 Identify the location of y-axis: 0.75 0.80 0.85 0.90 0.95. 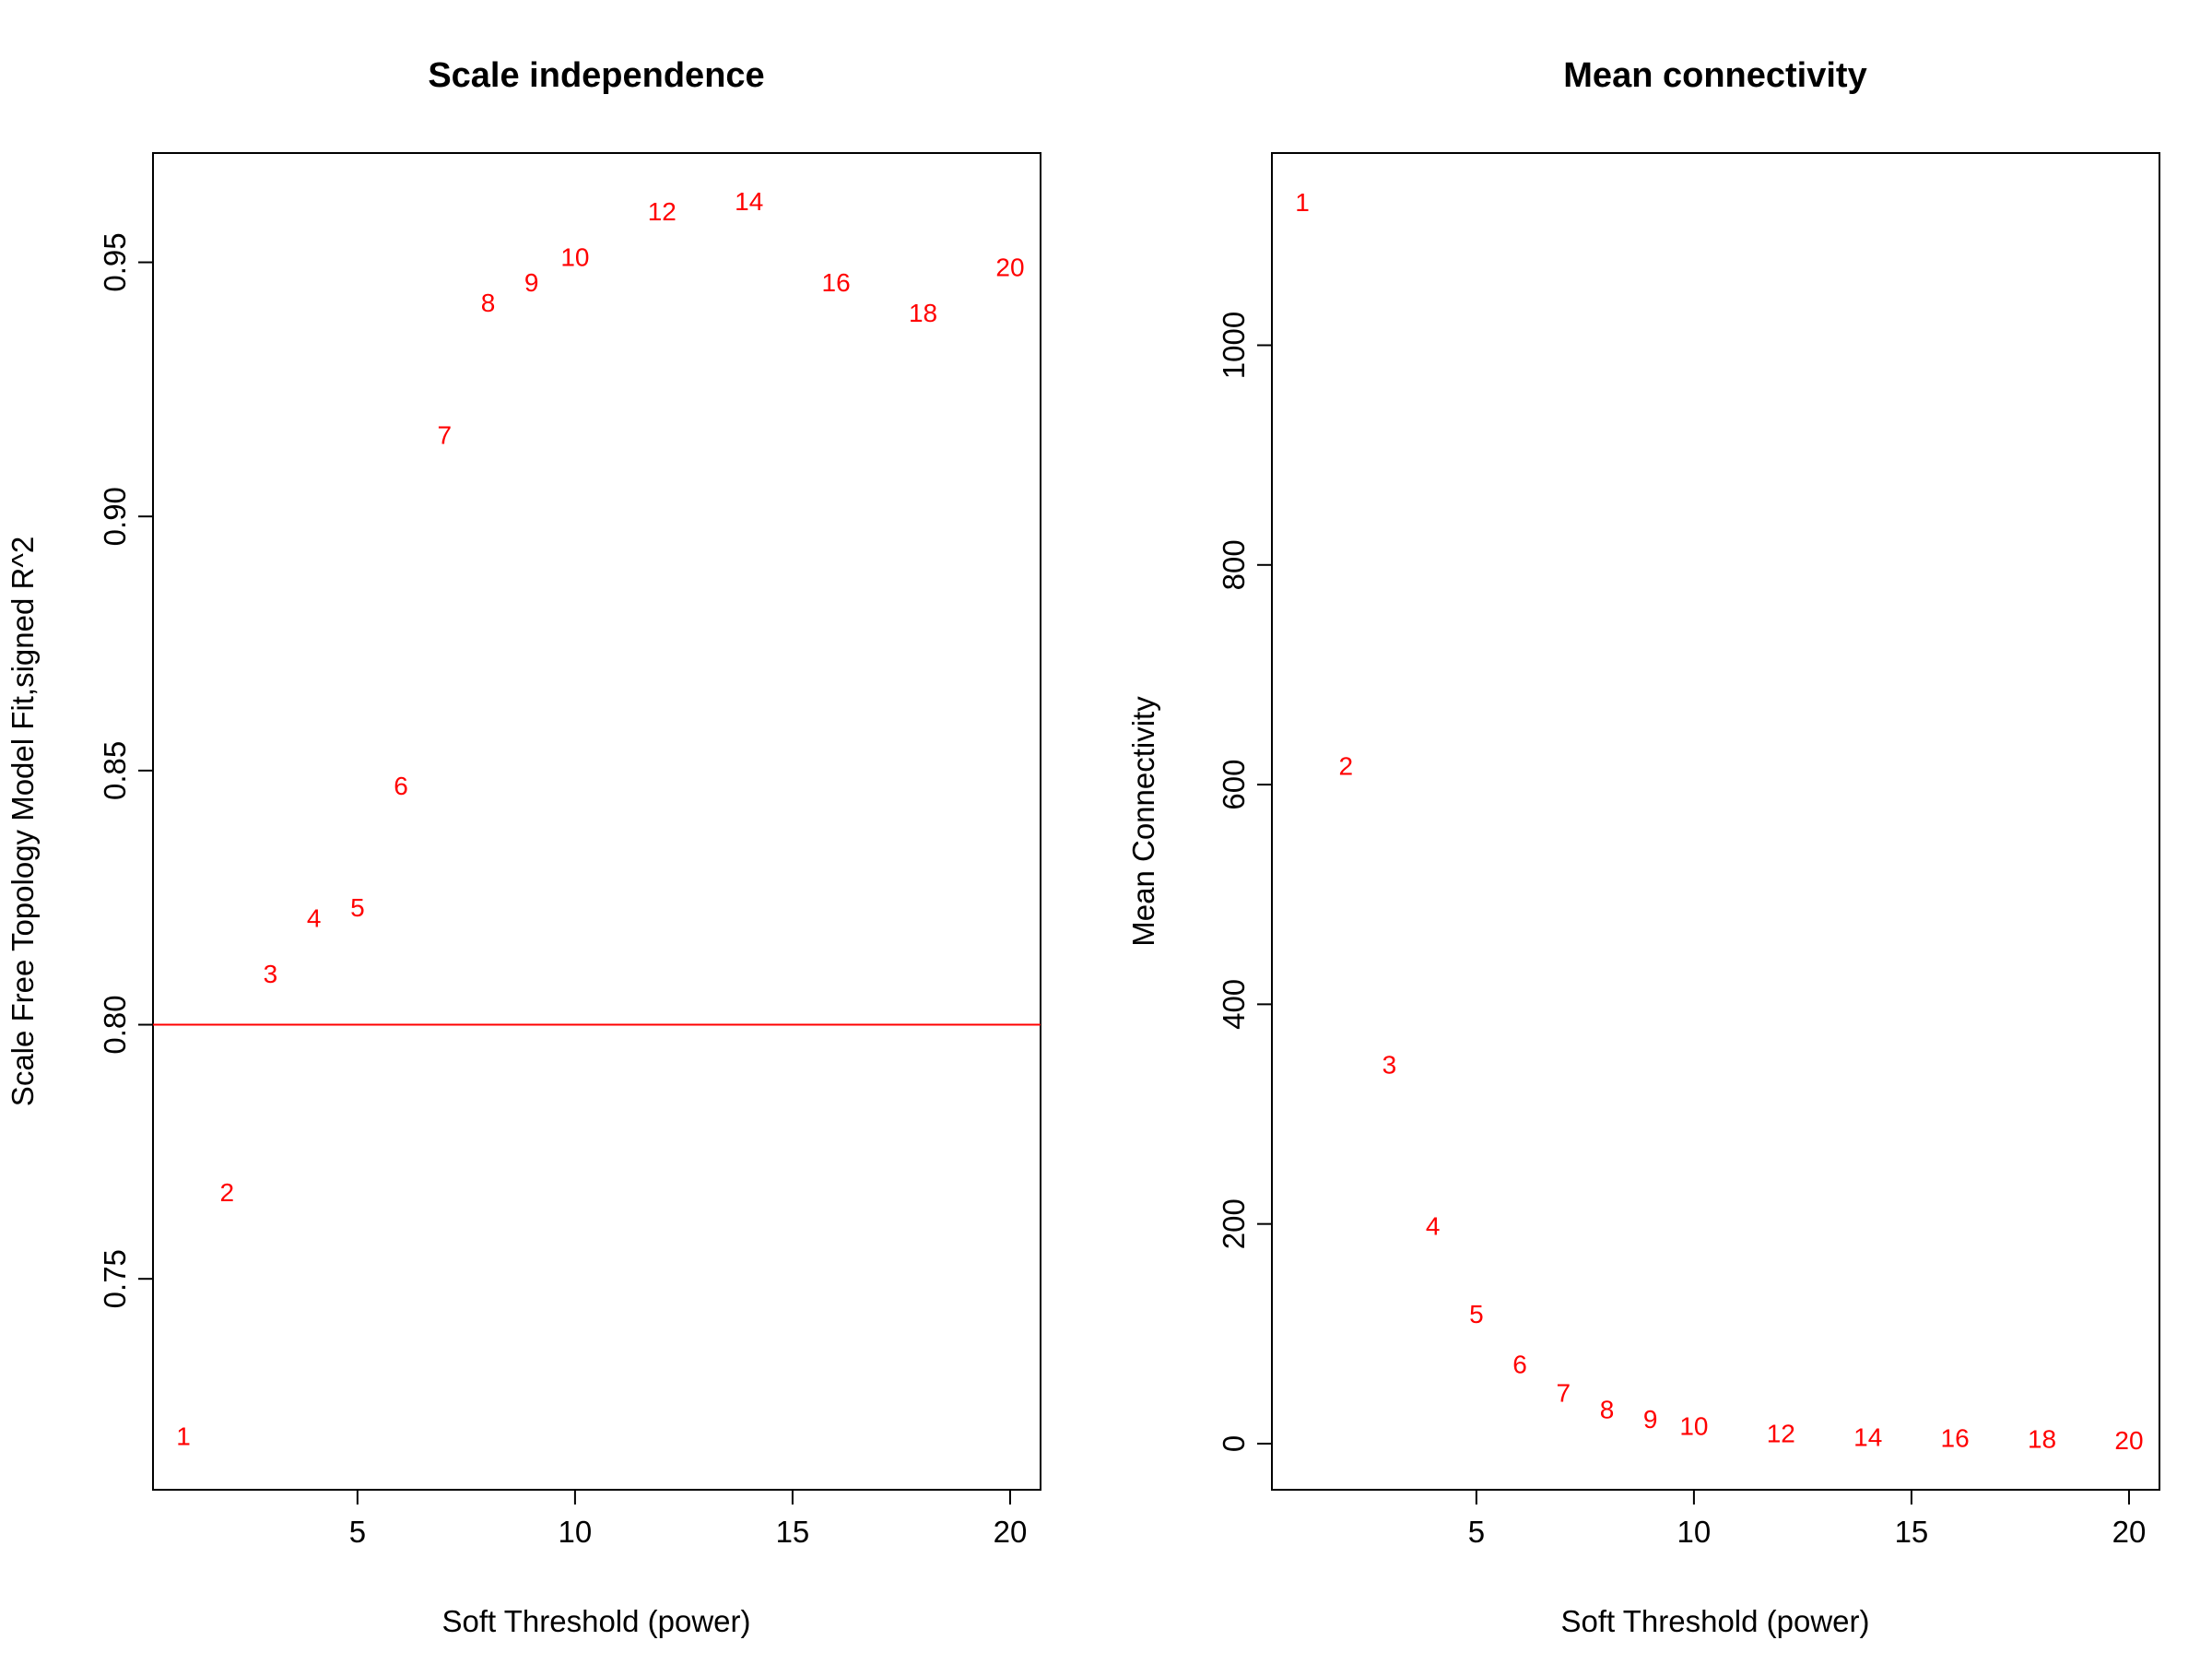
(126, 770).